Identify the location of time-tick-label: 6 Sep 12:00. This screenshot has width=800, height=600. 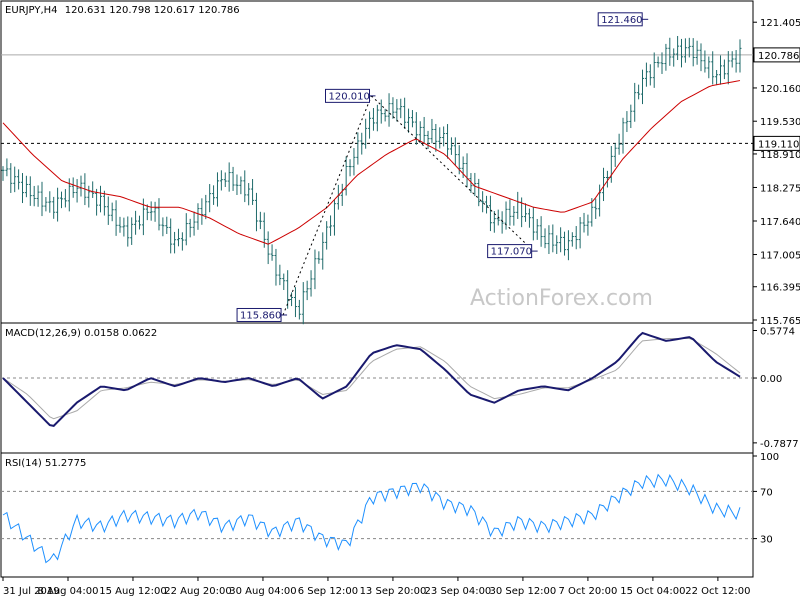
(328, 591).